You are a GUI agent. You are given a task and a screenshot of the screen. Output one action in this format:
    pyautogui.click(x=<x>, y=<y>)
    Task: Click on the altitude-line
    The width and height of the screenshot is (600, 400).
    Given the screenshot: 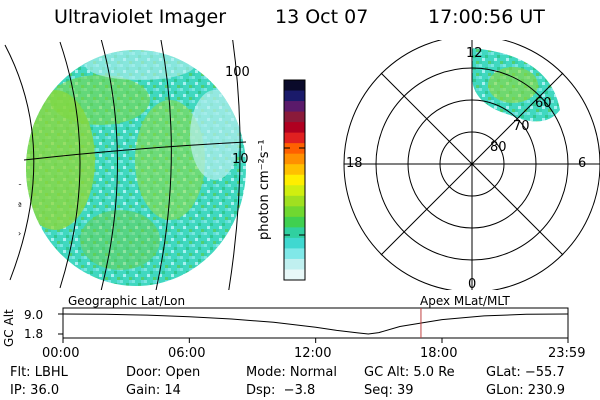 What is the action you would take?
    pyautogui.click(x=315, y=324)
    